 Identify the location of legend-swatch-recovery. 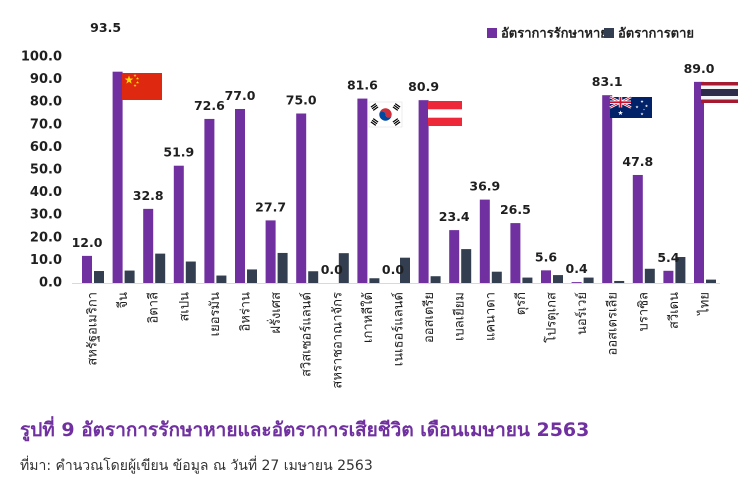
(492, 33).